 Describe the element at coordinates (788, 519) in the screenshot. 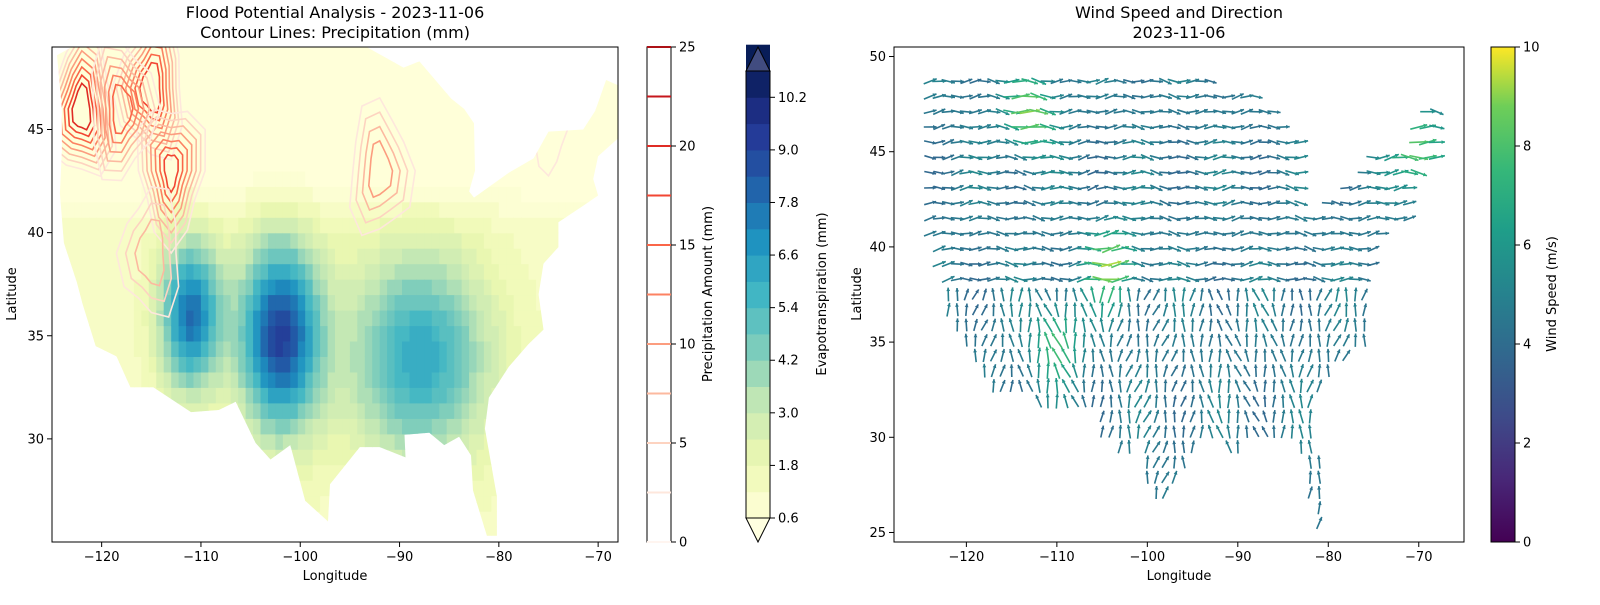

I see `et-tick-label: 0.6` at that location.